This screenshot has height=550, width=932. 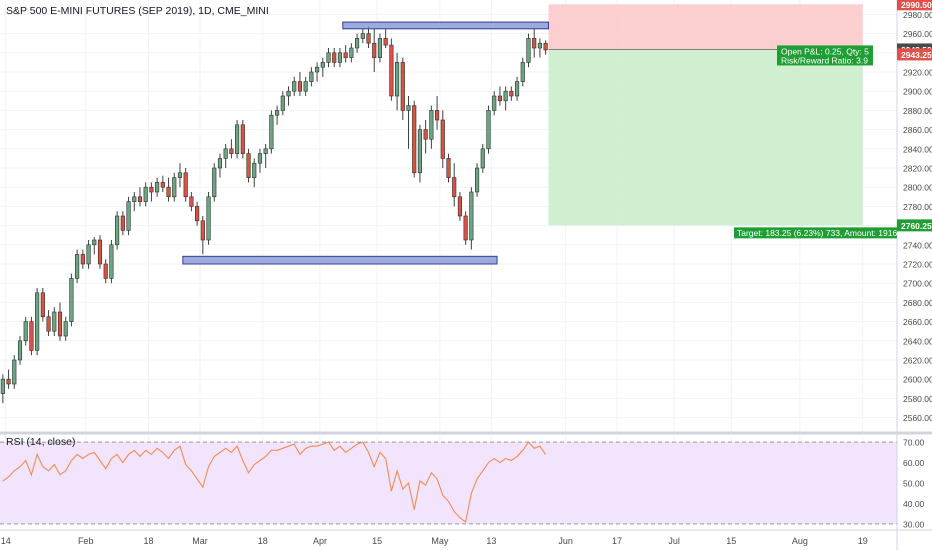 I want to click on resistance-rectangle, so click(x=445, y=25).